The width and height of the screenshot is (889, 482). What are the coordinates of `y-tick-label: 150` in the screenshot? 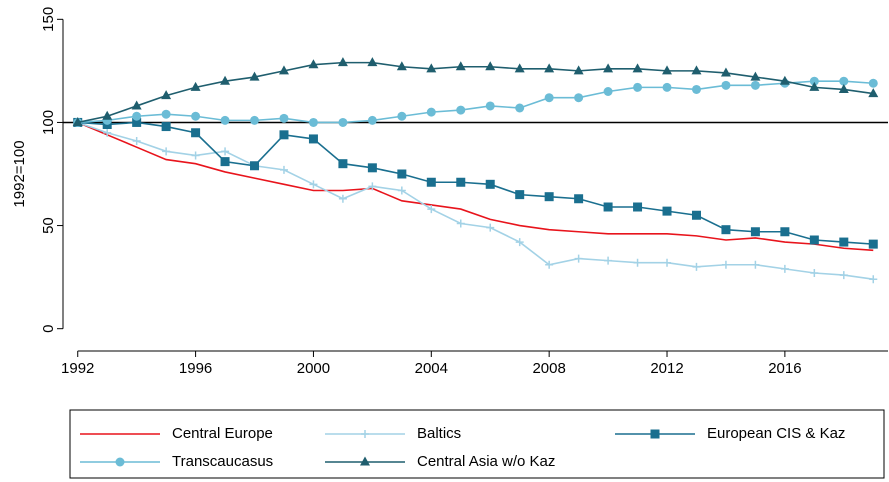 It's located at (48, 19).